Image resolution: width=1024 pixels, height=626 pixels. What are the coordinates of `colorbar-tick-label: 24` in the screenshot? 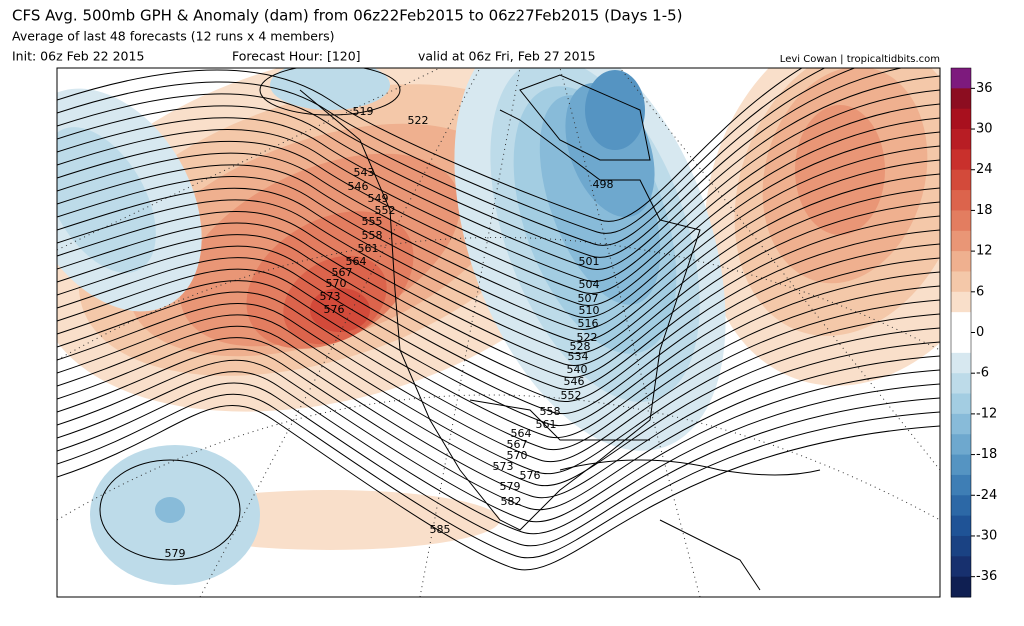 It's located at (984, 169).